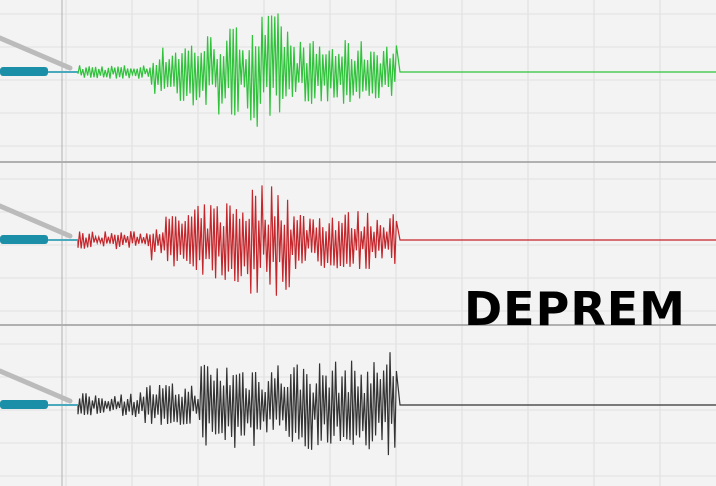 This screenshot has height=486, width=716. I want to click on pens, so click(39, 222).